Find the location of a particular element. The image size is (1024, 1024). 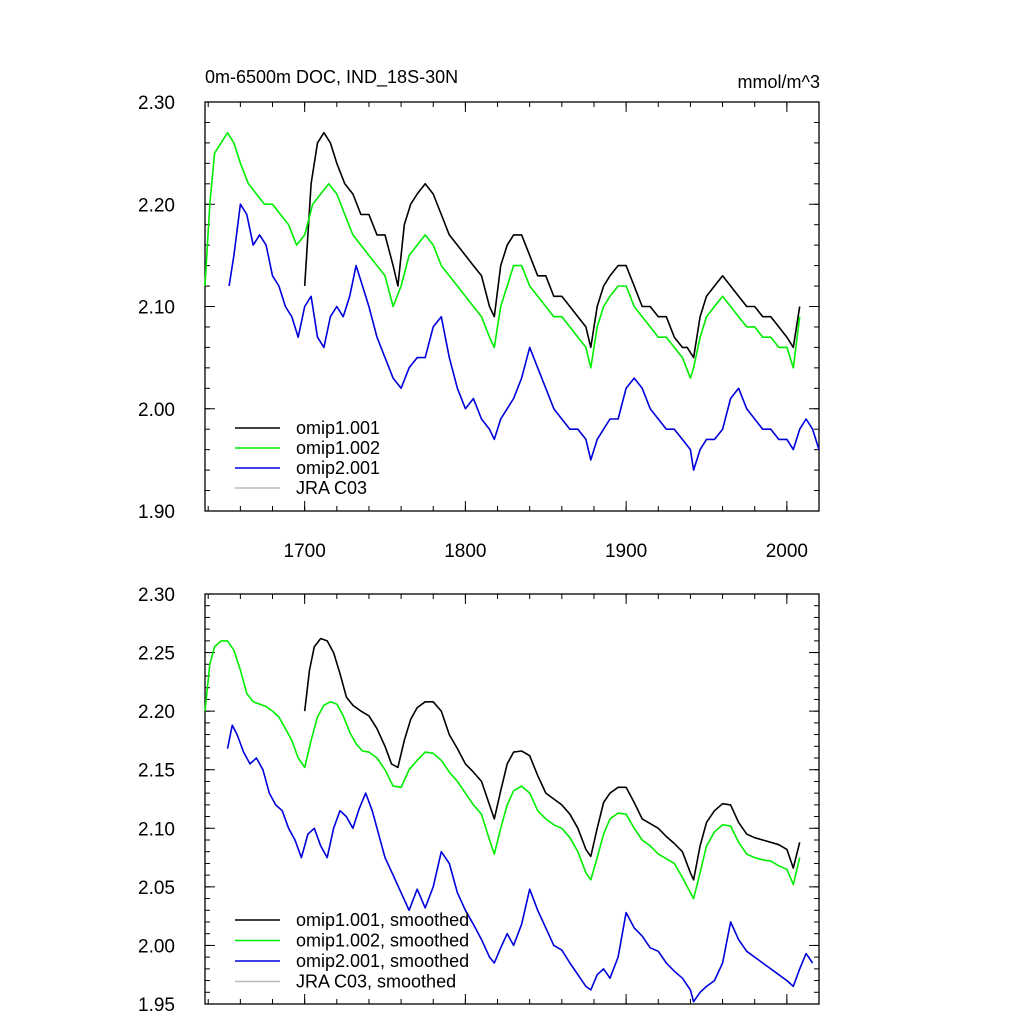

y-tick-label: 1.90 is located at coordinates (156, 512).